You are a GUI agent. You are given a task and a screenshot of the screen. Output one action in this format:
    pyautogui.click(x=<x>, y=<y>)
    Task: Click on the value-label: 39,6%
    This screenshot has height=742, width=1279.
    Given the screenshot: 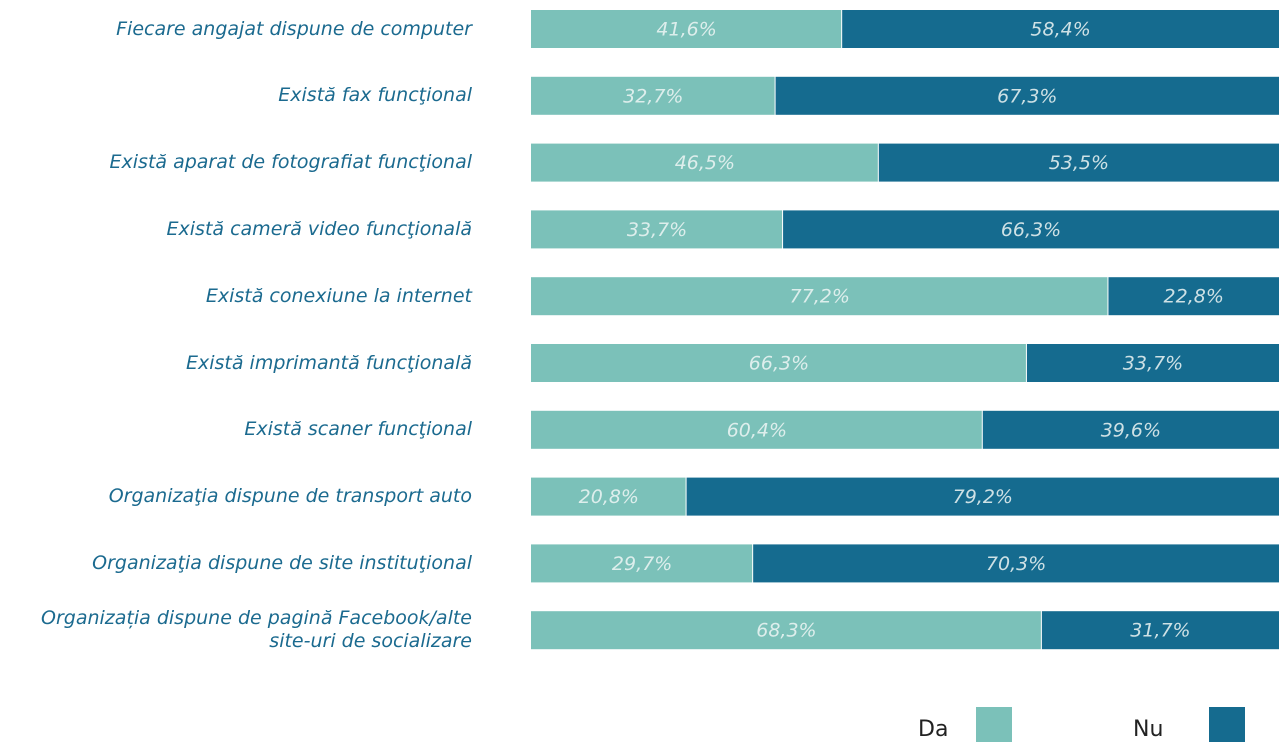 What is the action you would take?
    pyautogui.click(x=1131, y=430)
    